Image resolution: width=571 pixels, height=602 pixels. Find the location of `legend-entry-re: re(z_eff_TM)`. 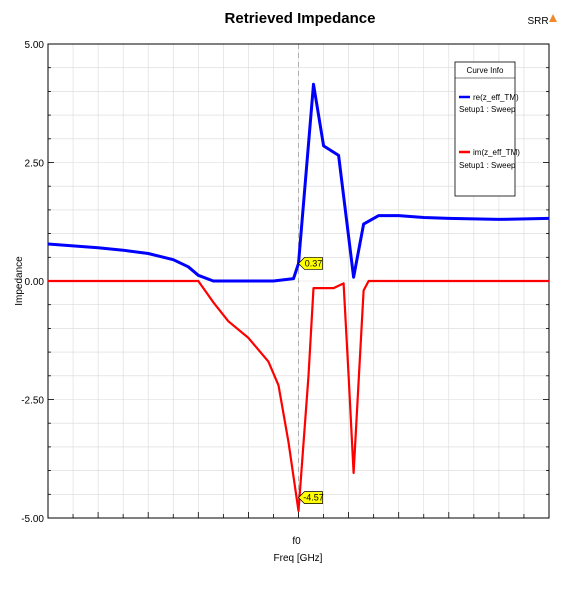

legend-entry-re: re(z_eff_TM) is located at coordinates (496, 97).